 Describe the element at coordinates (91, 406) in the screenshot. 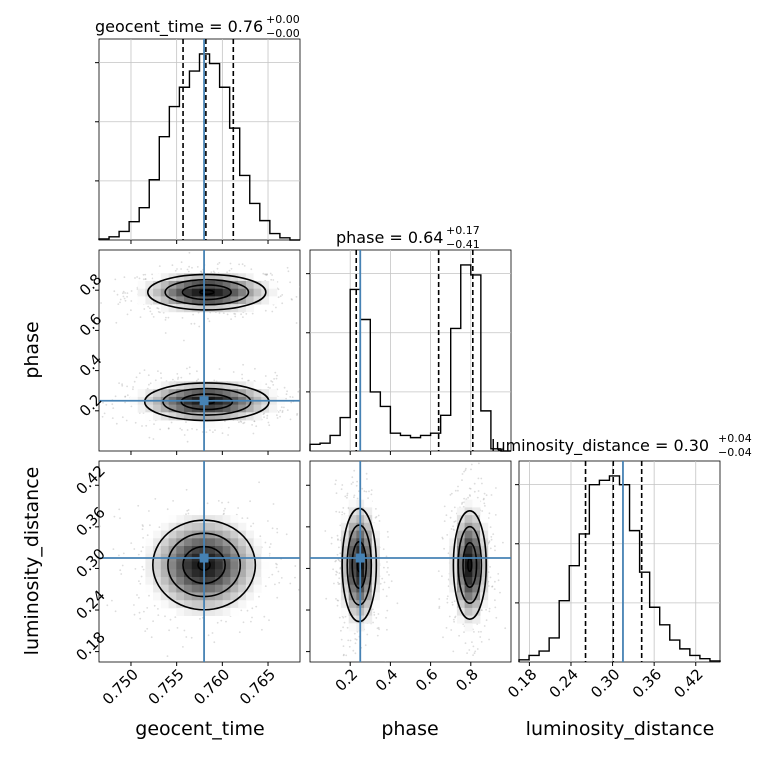

I see `ytick-label-phase: 0.2` at that location.